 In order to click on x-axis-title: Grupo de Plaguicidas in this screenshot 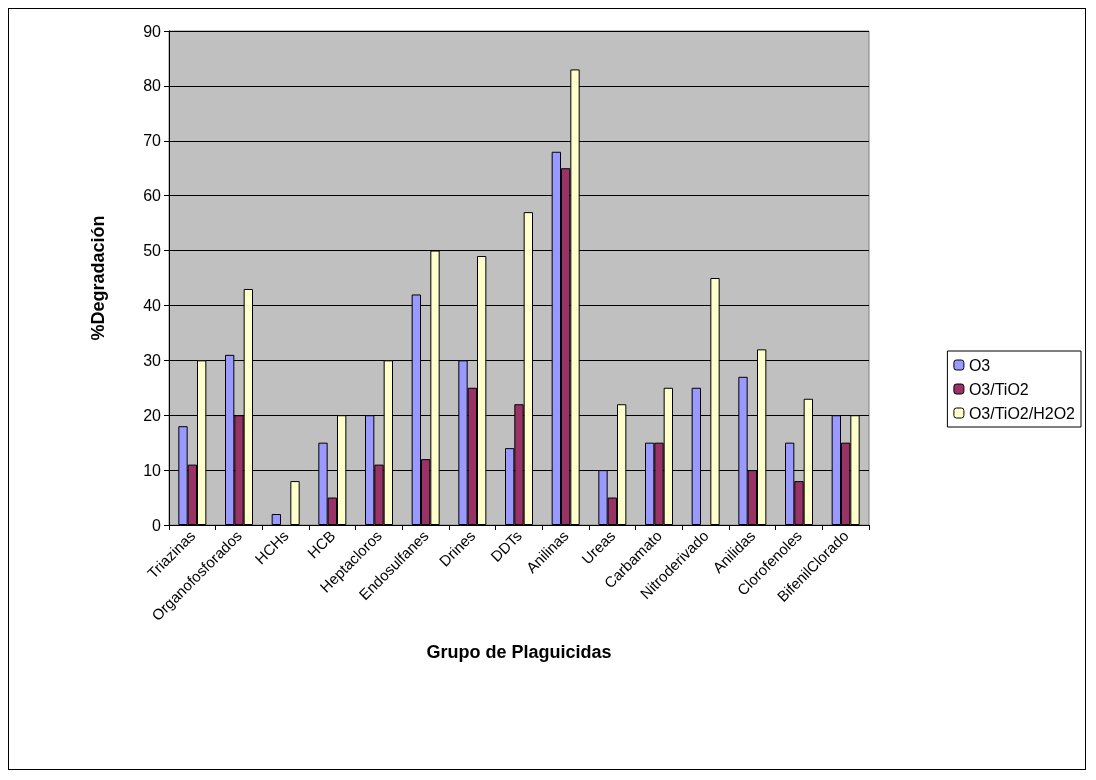, I will do `click(519, 652)`.